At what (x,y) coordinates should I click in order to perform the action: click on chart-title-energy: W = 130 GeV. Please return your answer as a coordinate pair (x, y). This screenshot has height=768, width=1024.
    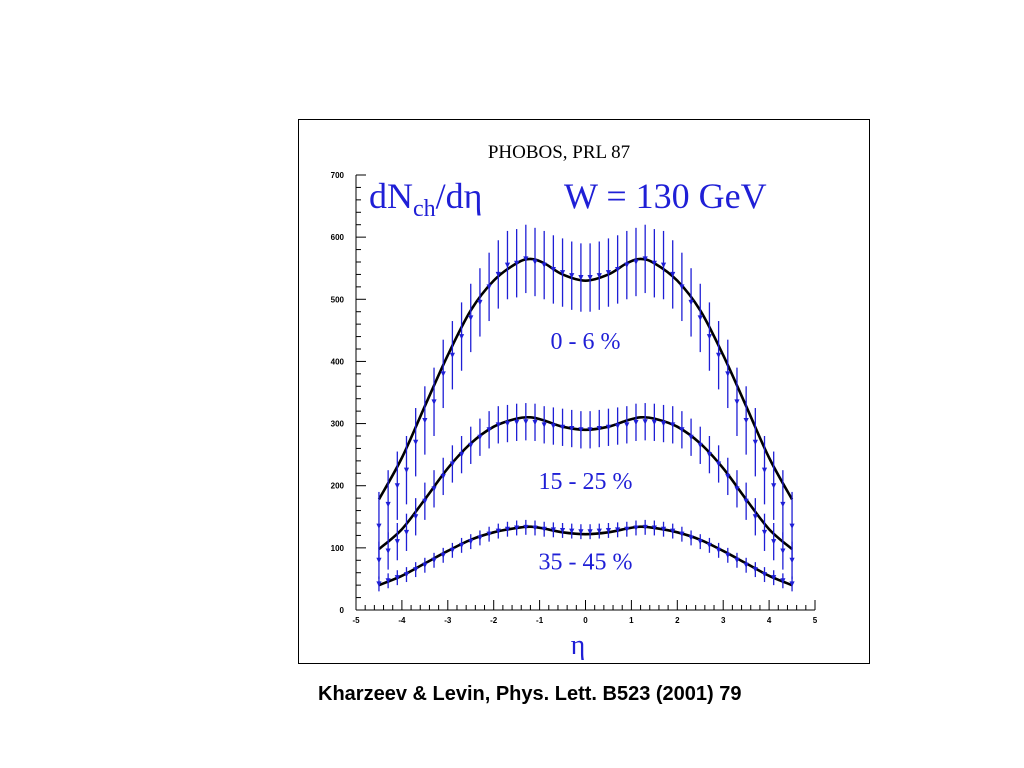
    Looking at the image, I should click on (665, 196).